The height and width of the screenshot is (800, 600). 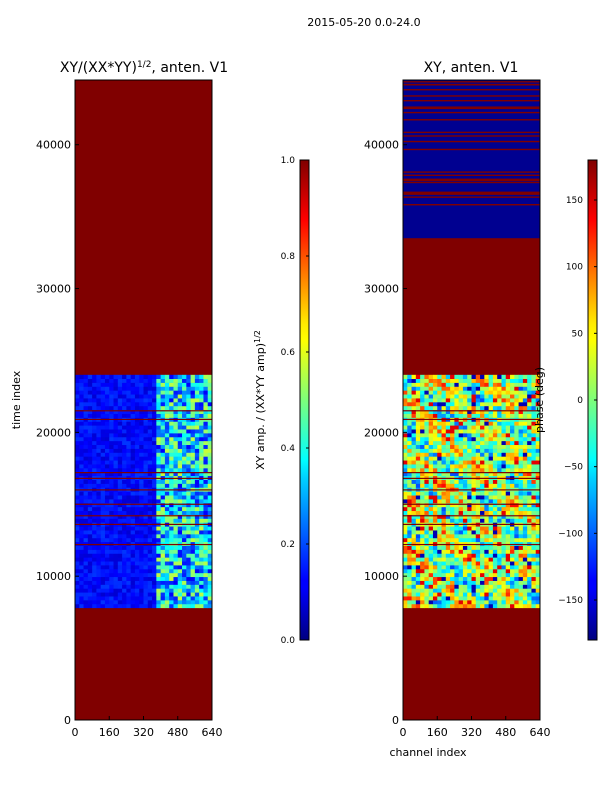 I want to click on flagged-row-line, so click(x=471, y=132).